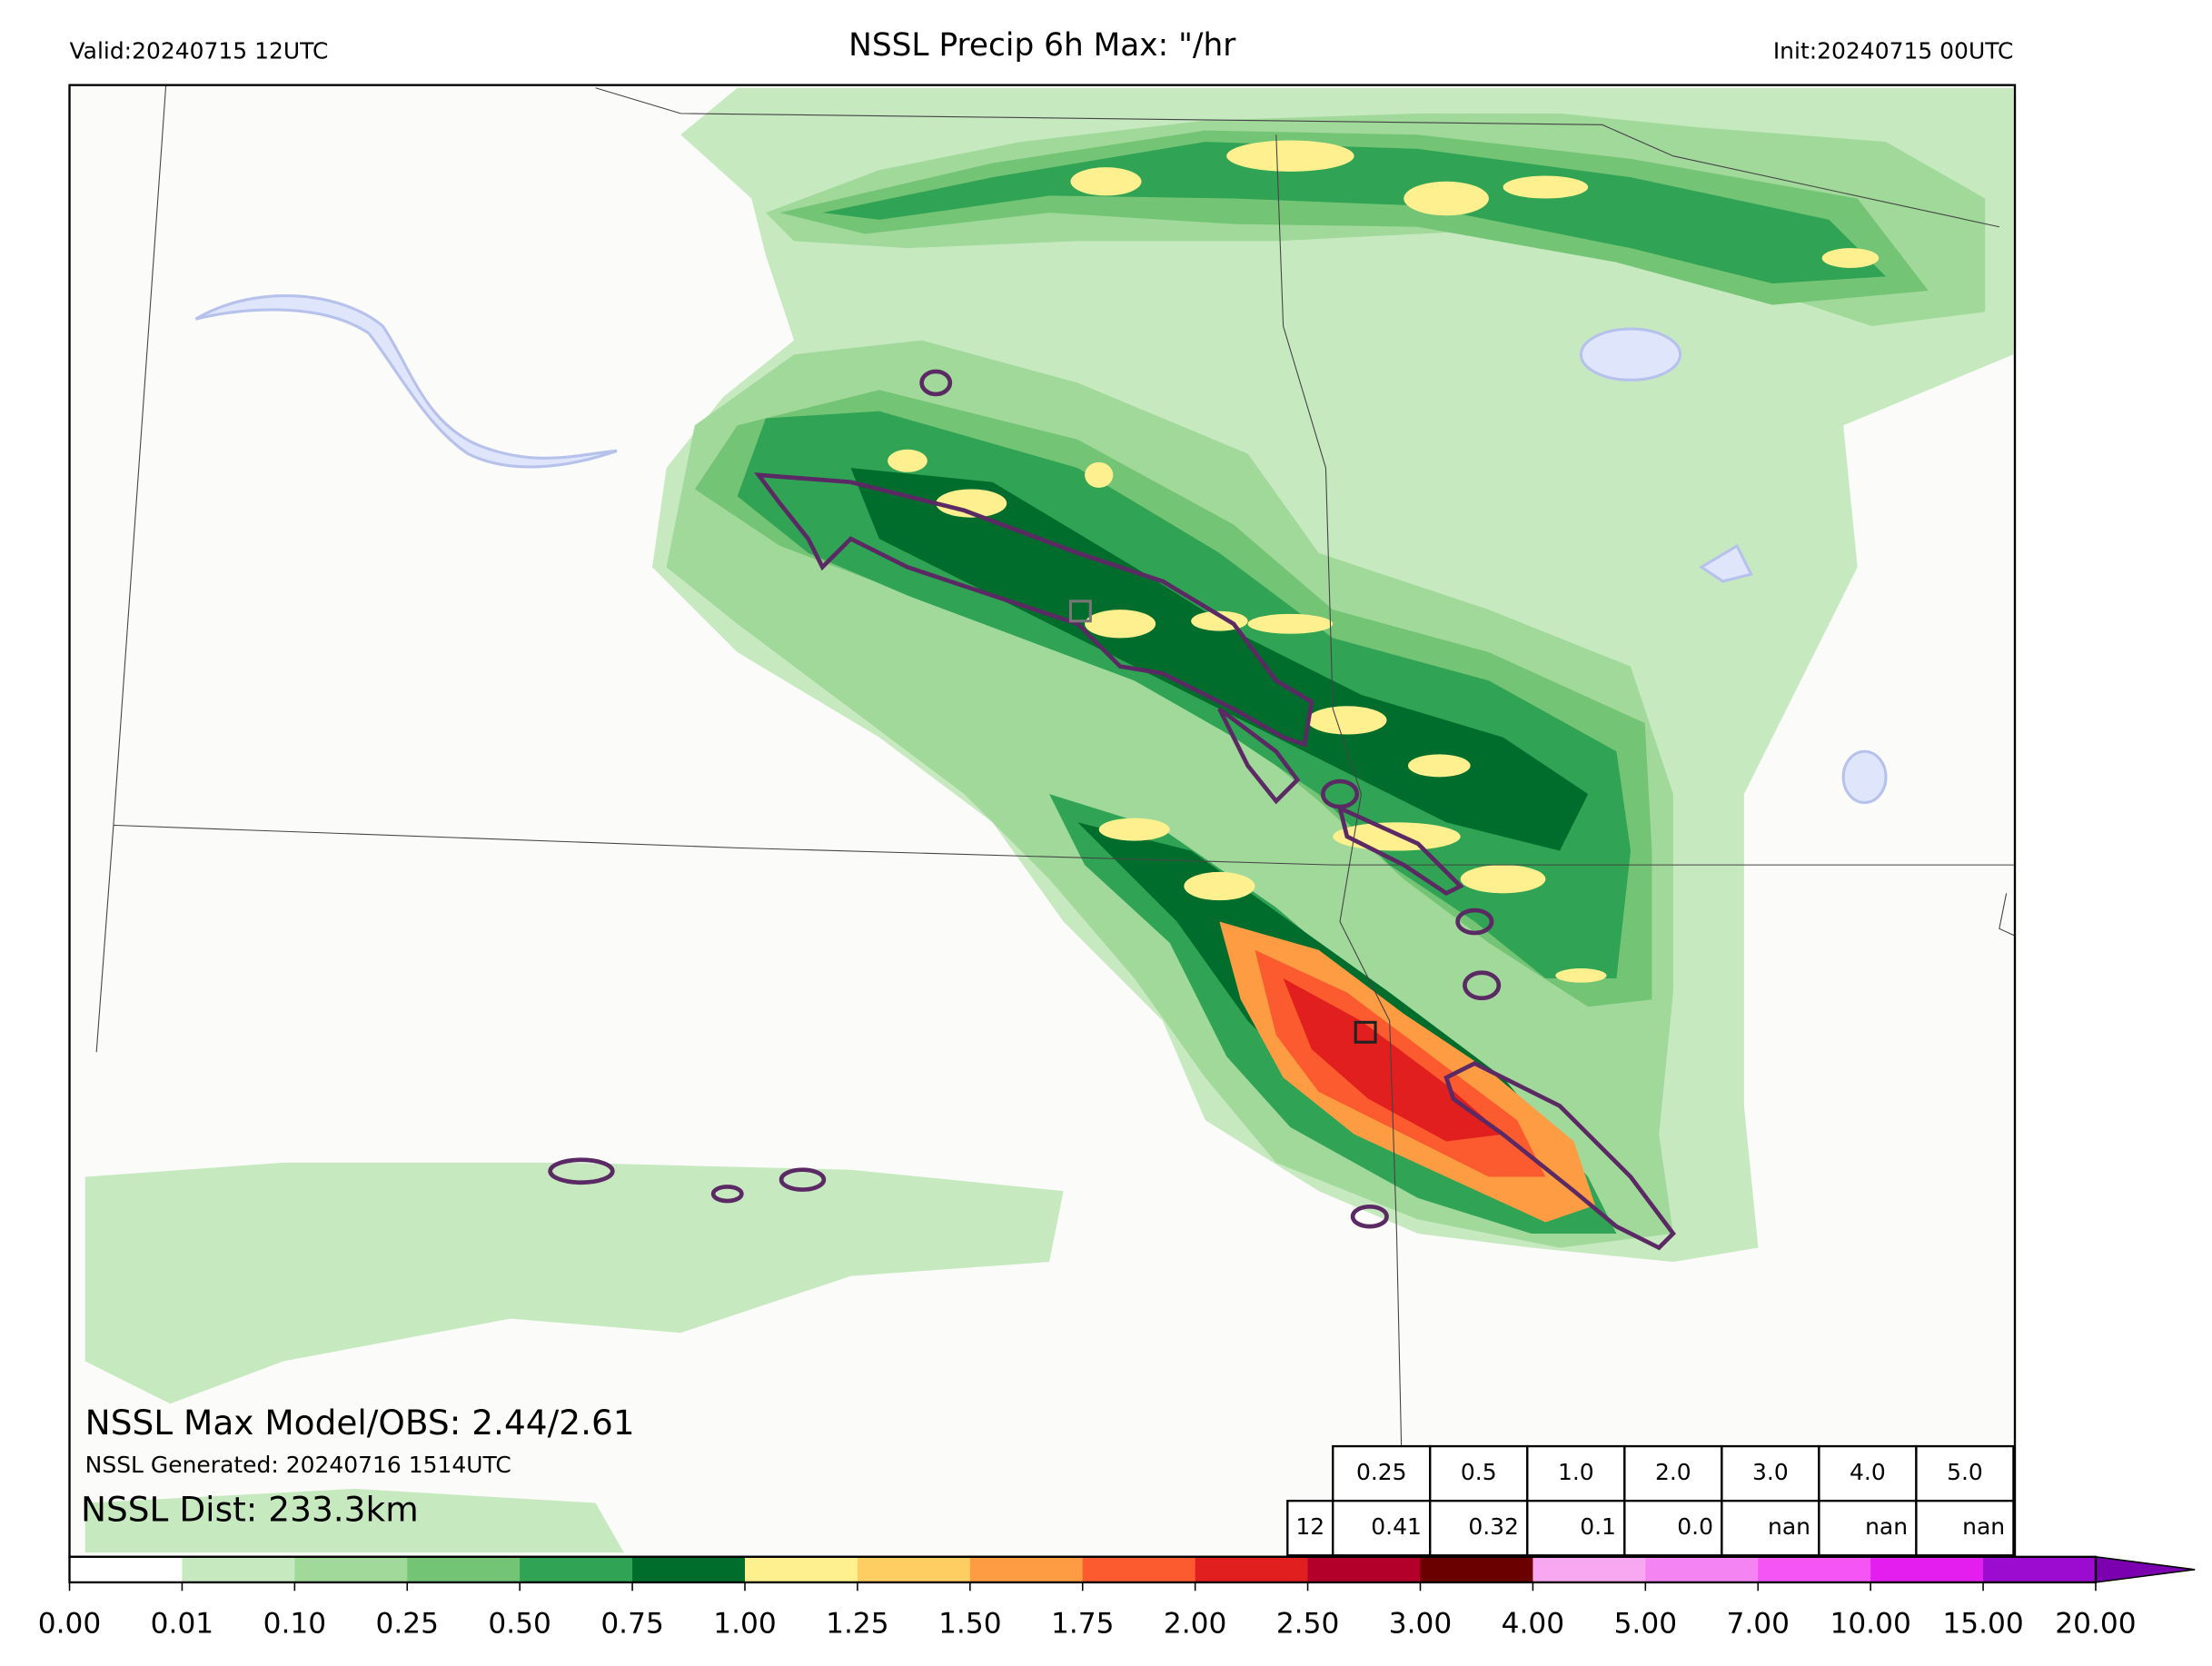  I want to click on table-header: 0.5, so click(1479, 1472).